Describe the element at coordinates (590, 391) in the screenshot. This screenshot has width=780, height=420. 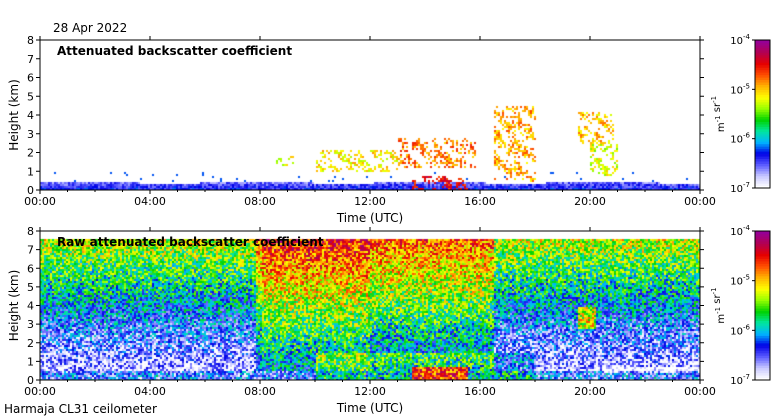
I see `x-tick-label: 20:00` at that location.